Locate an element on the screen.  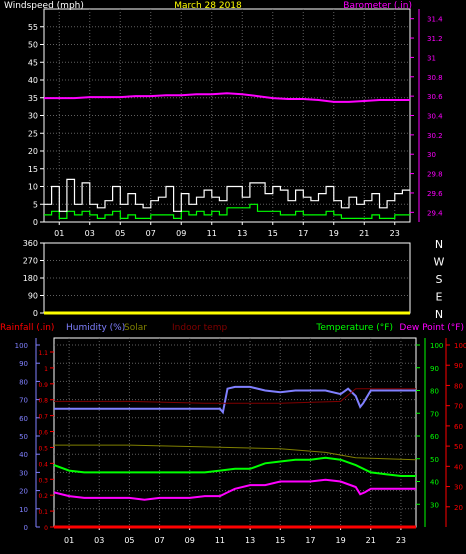
indoor-temp-title: Indoor temp is located at coordinates (199, 328).